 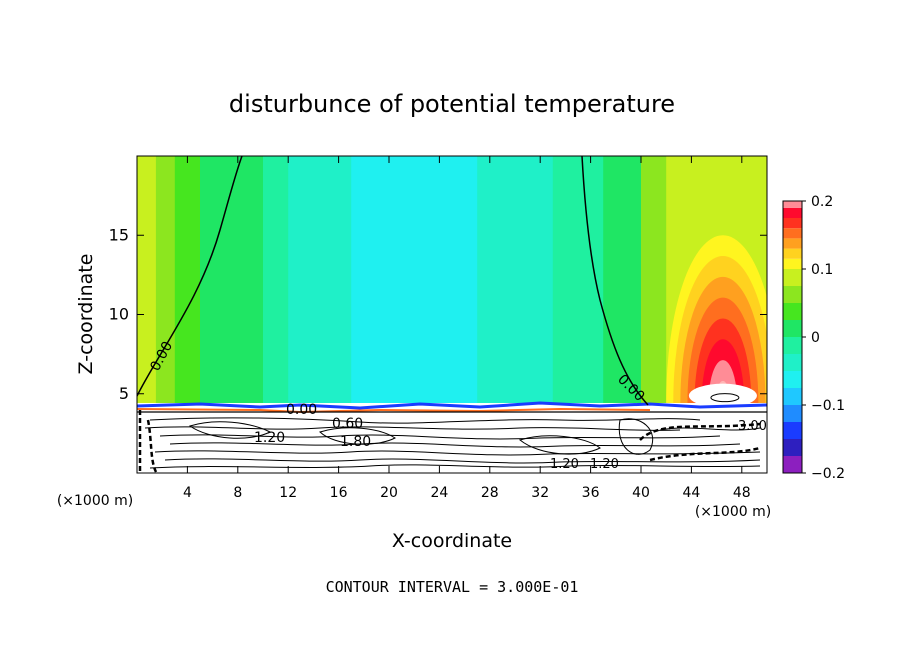 I want to click on x-unit-left: (×1000 m), so click(x=95, y=501).